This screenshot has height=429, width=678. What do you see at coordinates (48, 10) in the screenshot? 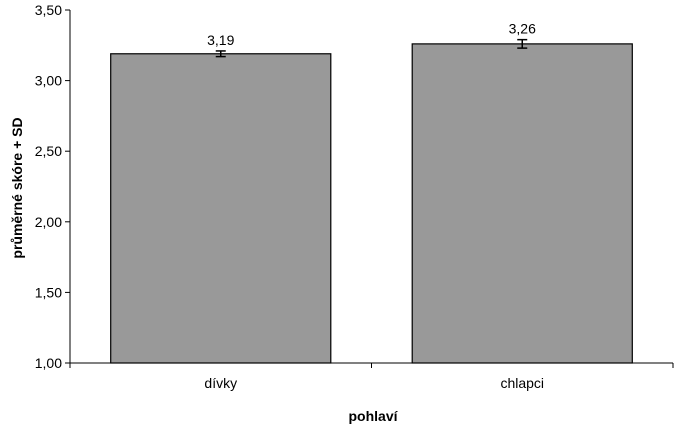
I see `y-tick-label: 3,50` at bounding box center [48, 10].